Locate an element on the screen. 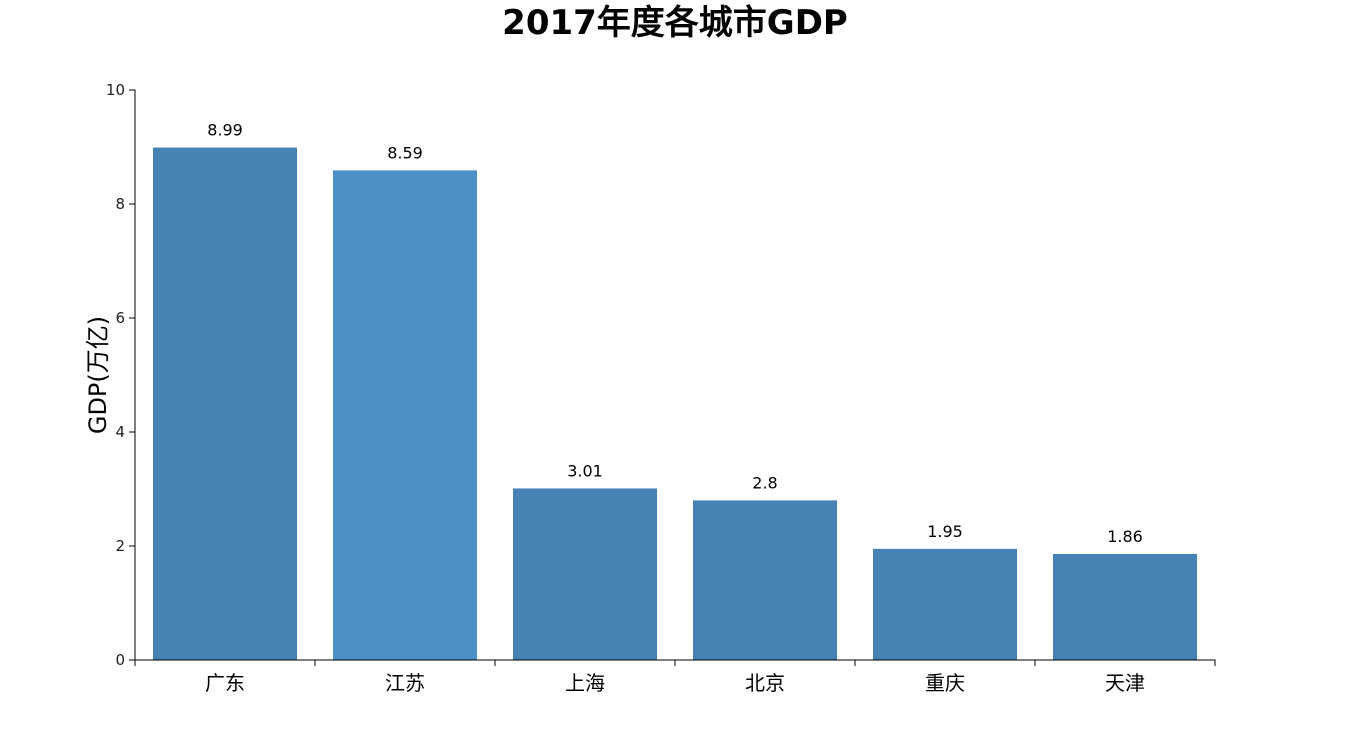 The height and width of the screenshot is (750, 1350). data-label-3: 3.01 is located at coordinates (585, 470).